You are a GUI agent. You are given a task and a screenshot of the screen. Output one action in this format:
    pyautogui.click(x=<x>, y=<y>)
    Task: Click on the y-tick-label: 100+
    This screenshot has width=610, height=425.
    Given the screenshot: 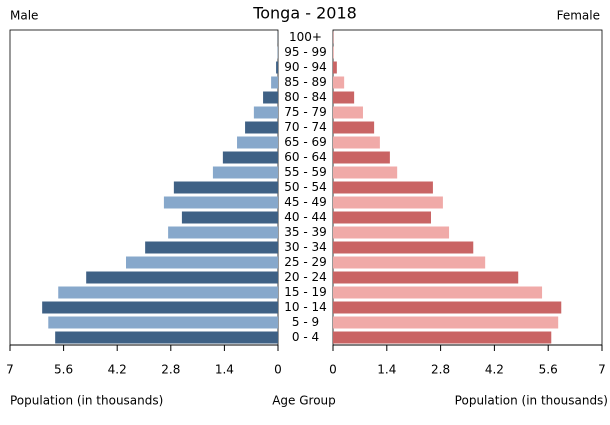 What is the action you would take?
    pyautogui.click(x=305, y=37)
    